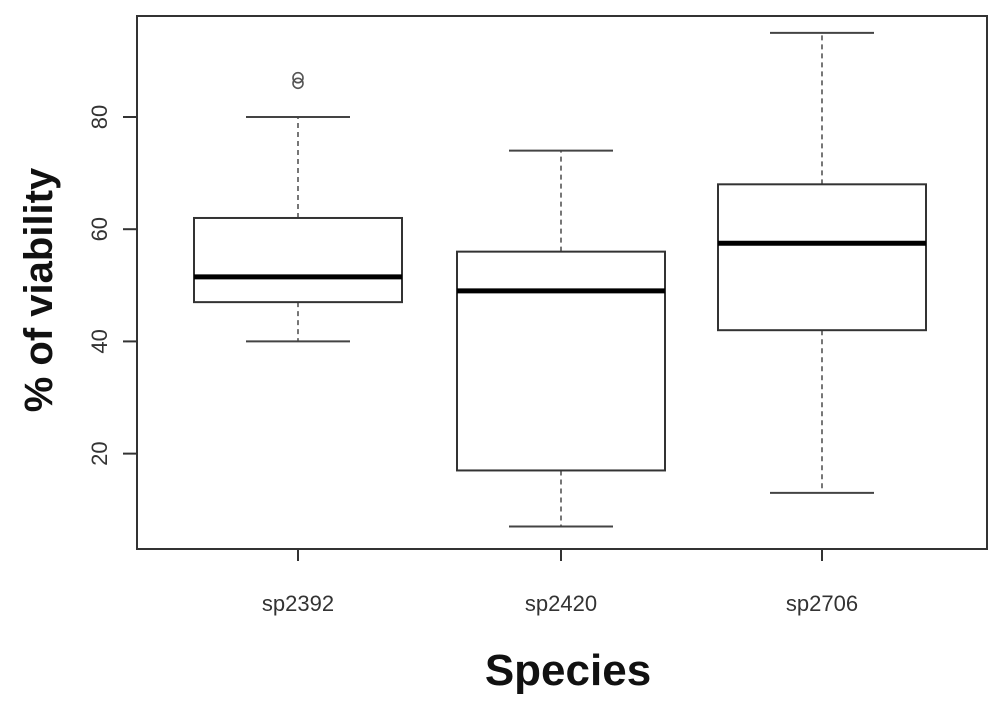  Describe the element at coordinates (822, 603) in the screenshot. I see `x-tick-label: sp2706` at that location.